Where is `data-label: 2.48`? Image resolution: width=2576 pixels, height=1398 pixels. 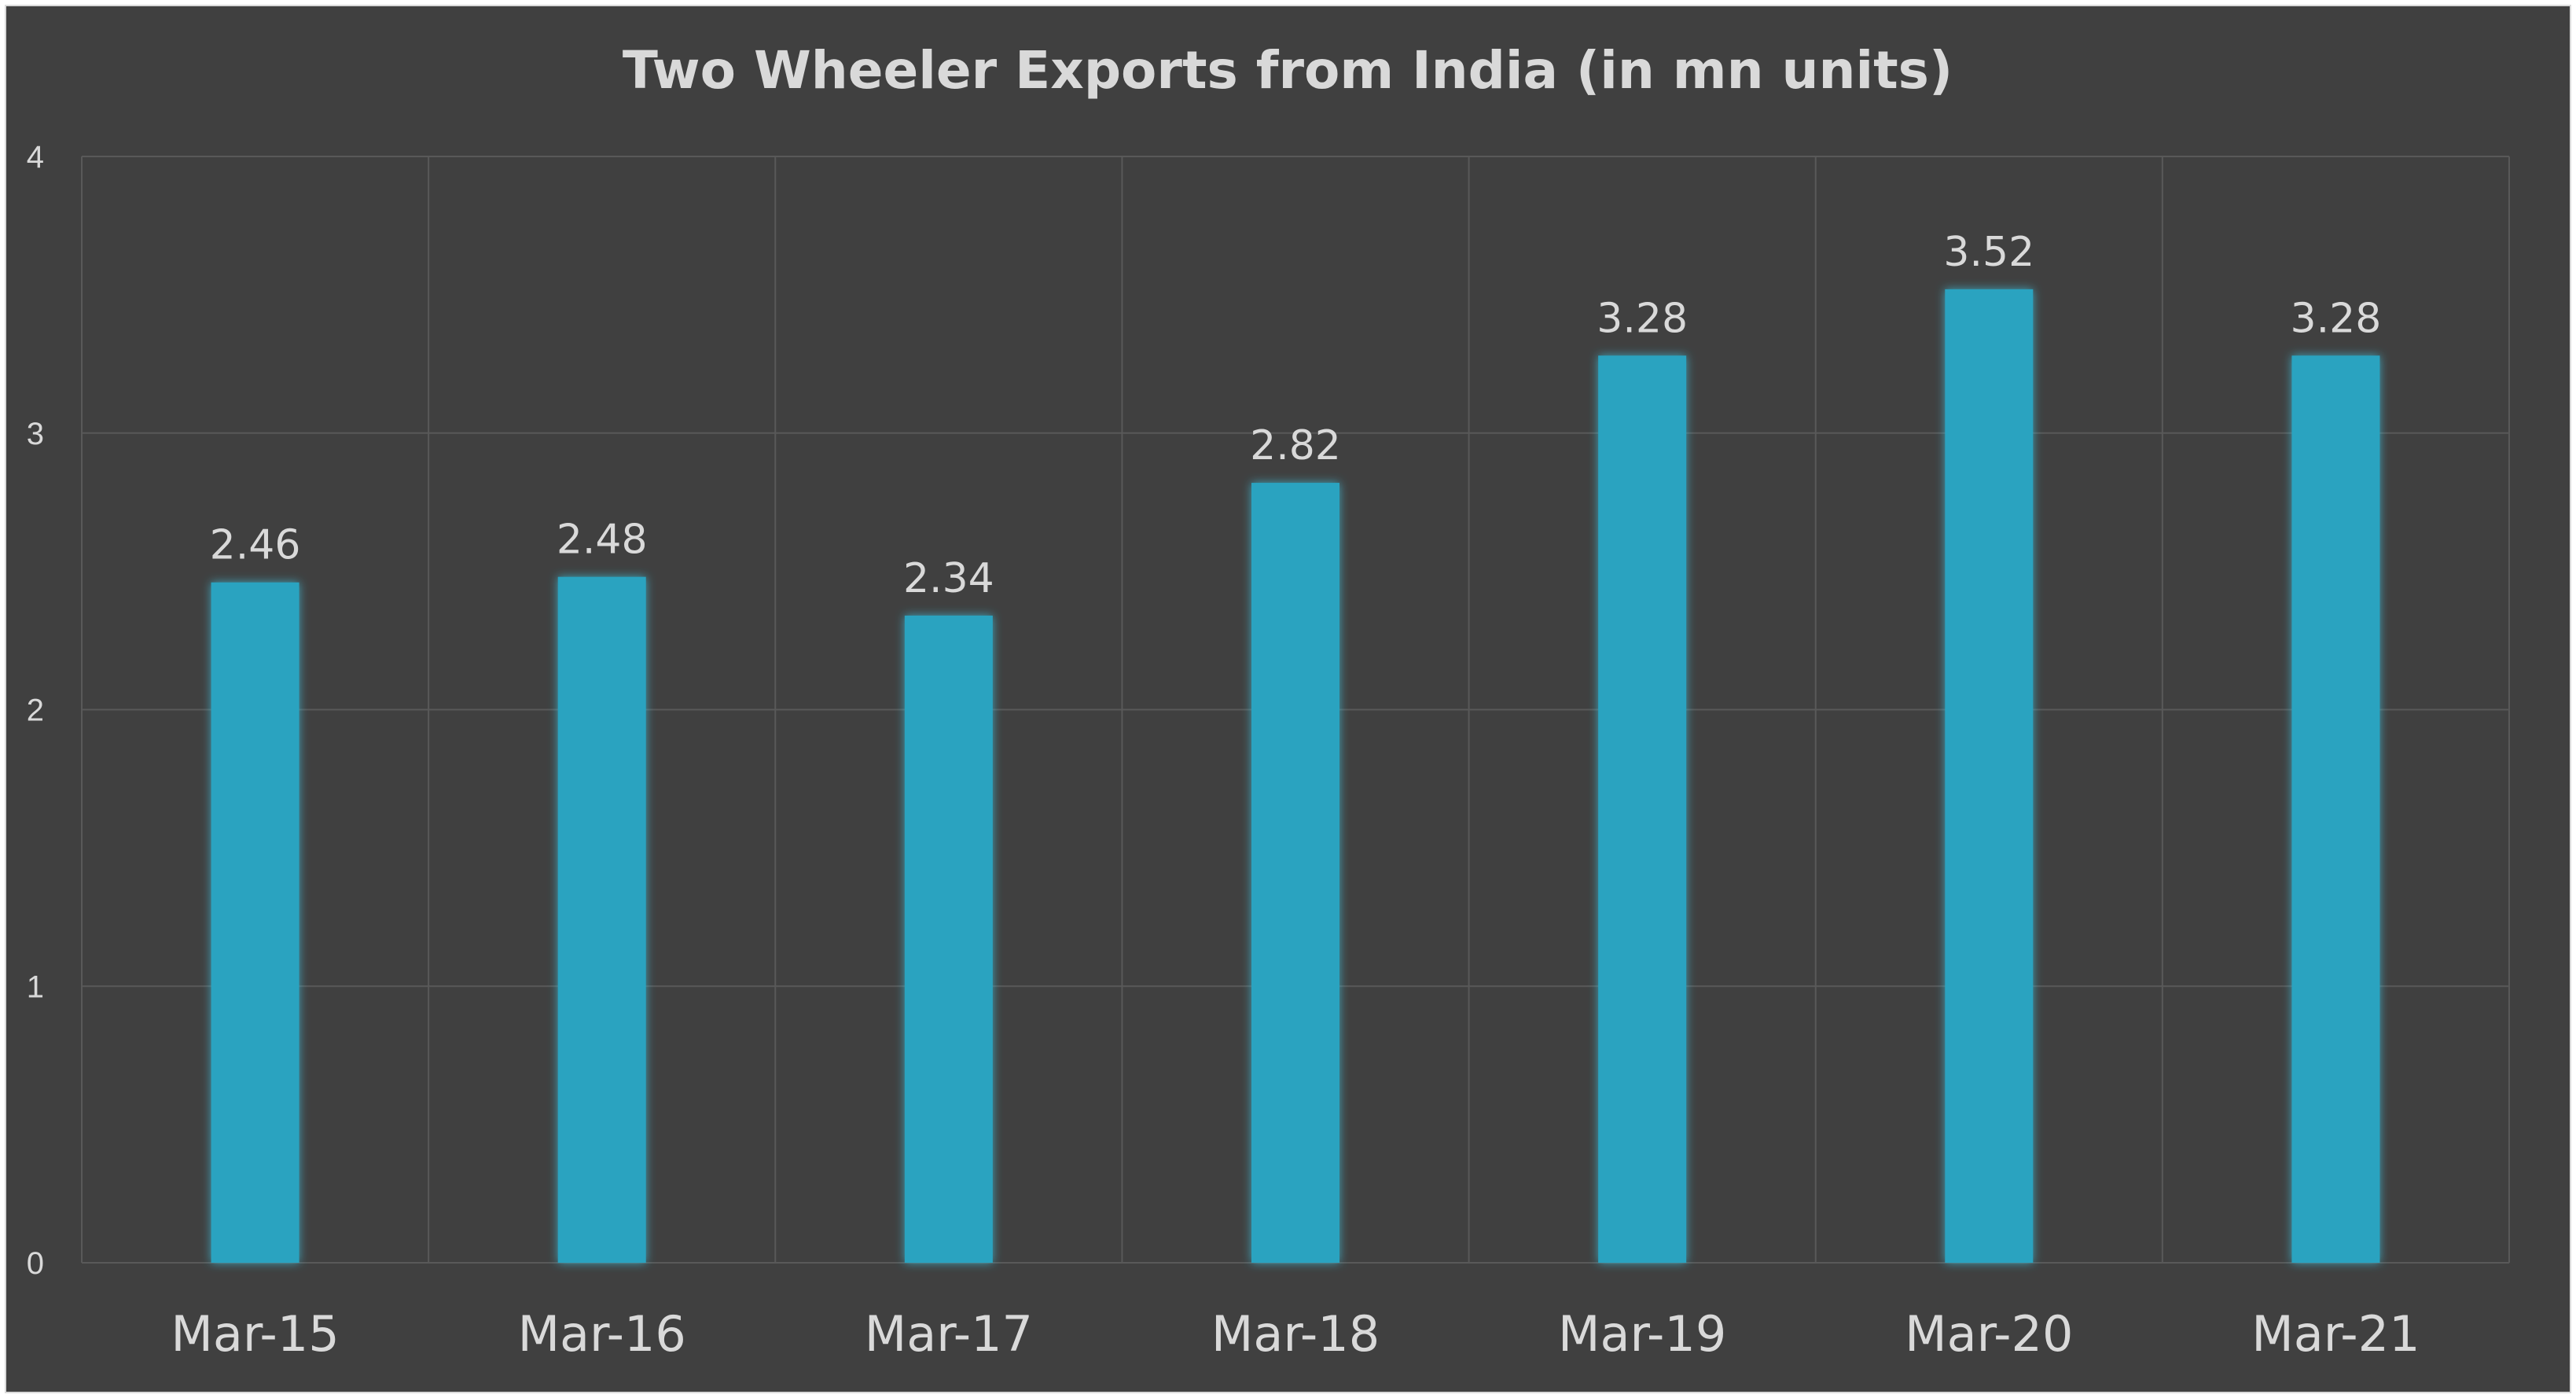
data-label: 2.48 is located at coordinates (602, 540).